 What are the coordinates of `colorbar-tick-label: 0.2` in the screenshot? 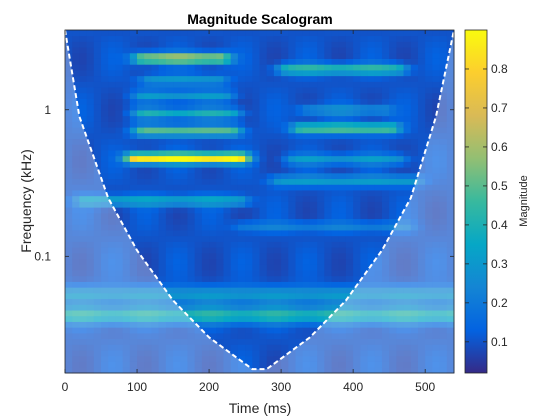 It's located at (499, 303).